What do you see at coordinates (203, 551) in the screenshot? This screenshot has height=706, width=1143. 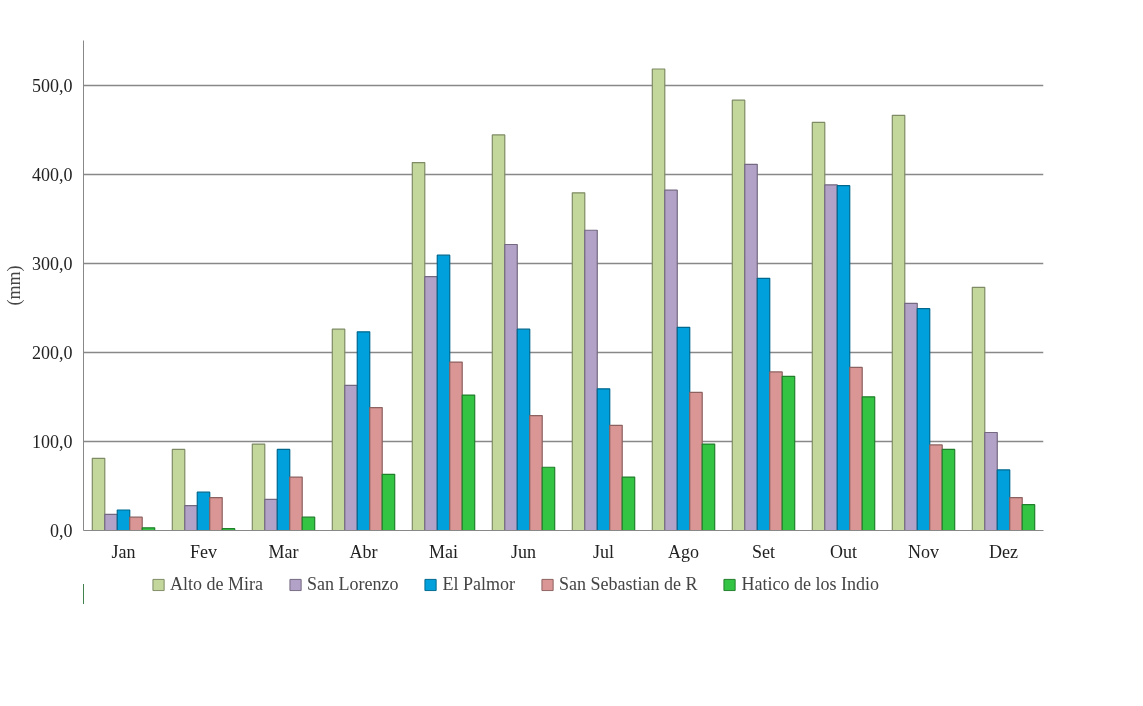 I see `x-tick-label: Fev` at bounding box center [203, 551].